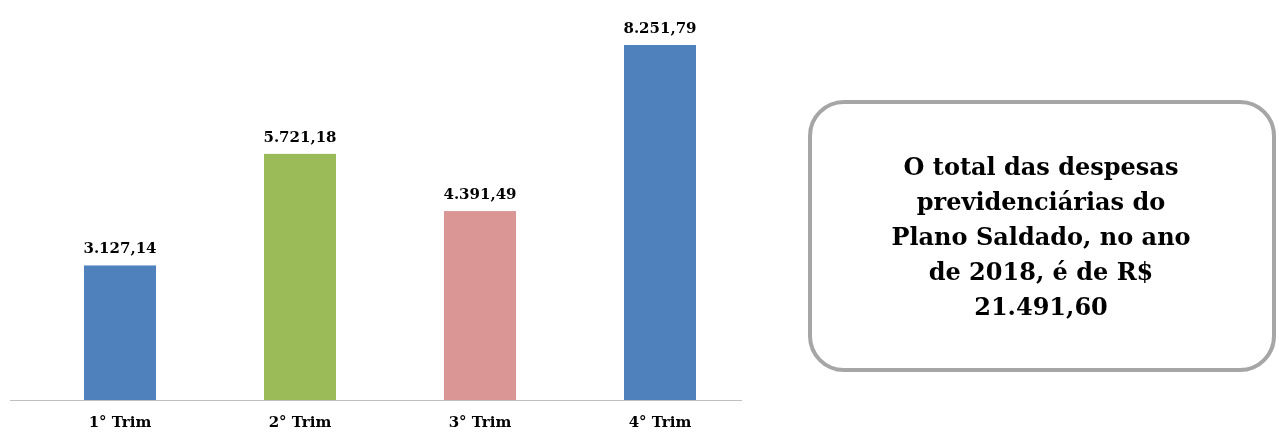 This screenshot has height=435, width=1279. What do you see at coordinates (480, 194) in the screenshot?
I see `data-label: 4.391,49` at bounding box center [480, 194].